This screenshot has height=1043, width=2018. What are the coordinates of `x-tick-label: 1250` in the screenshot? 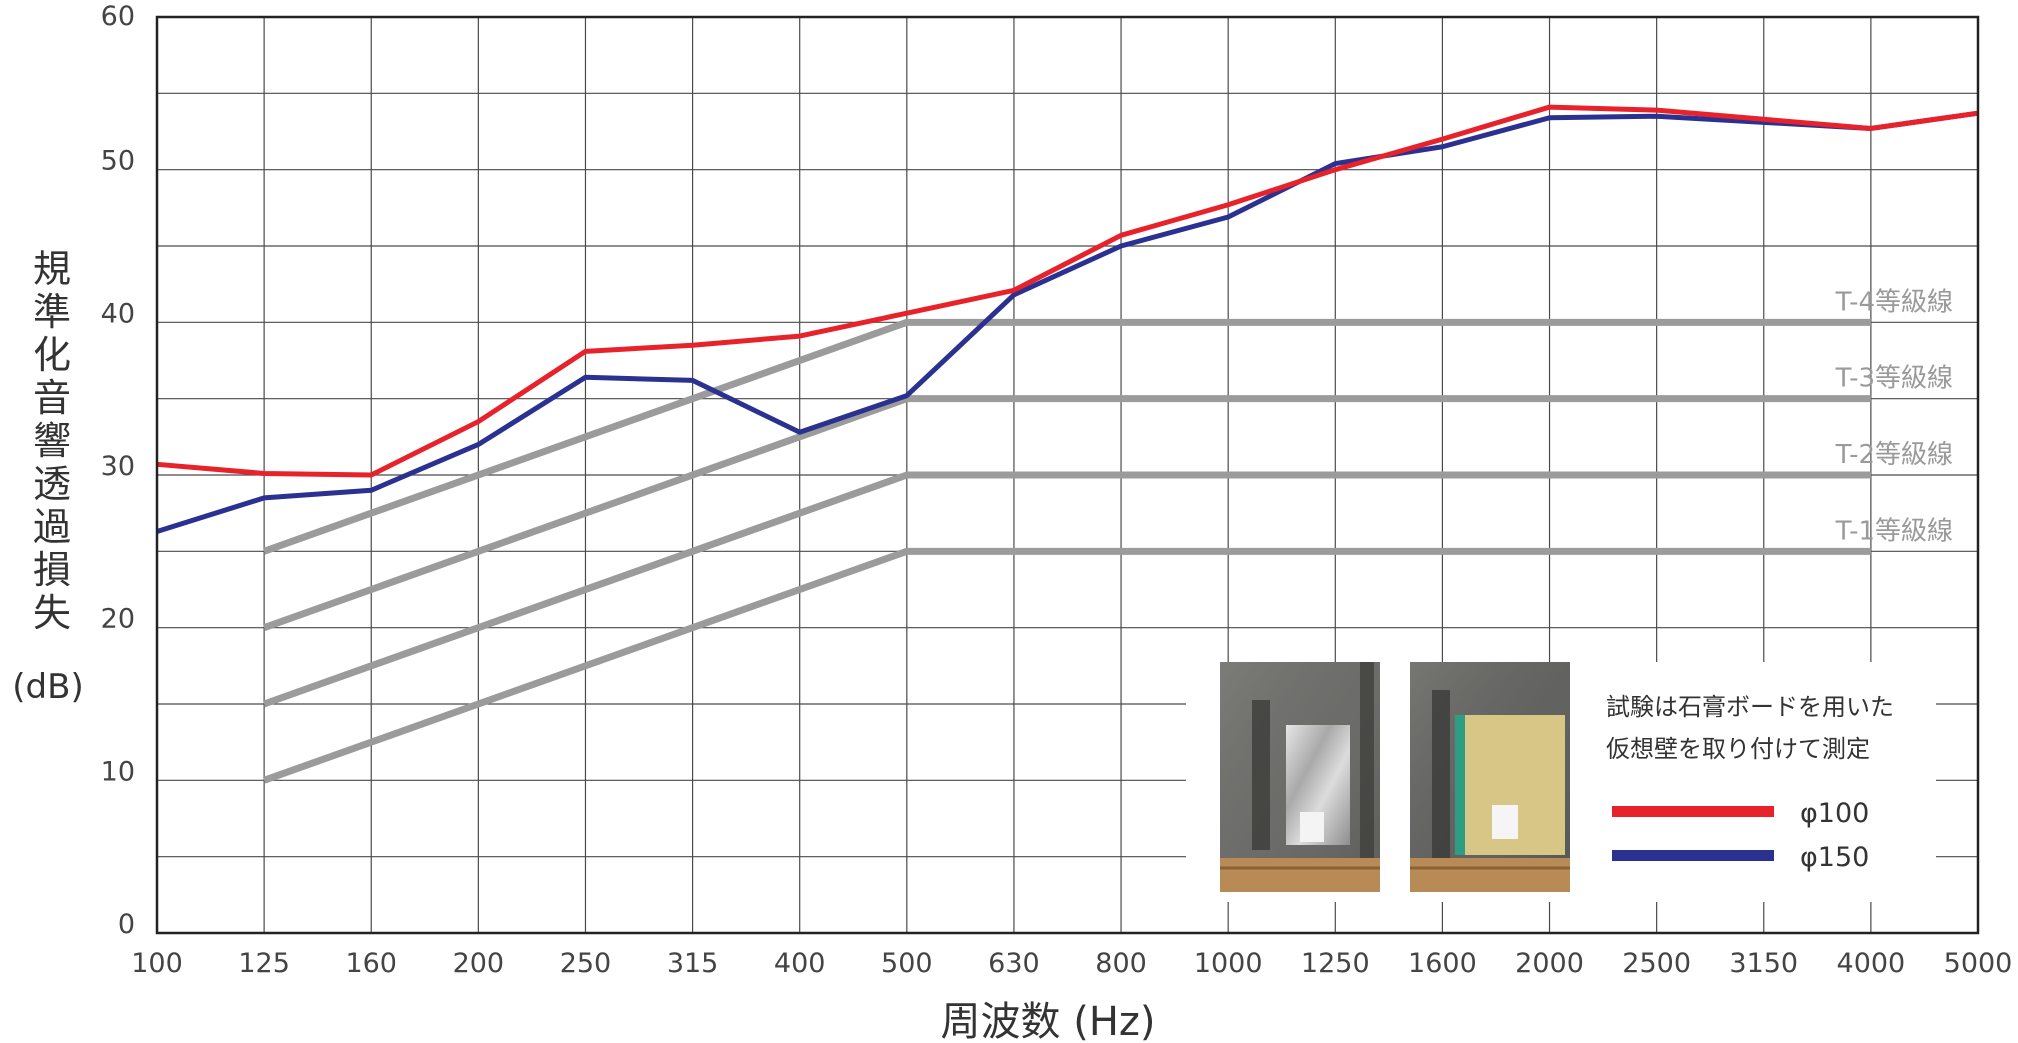 It's located at (1335, 963).